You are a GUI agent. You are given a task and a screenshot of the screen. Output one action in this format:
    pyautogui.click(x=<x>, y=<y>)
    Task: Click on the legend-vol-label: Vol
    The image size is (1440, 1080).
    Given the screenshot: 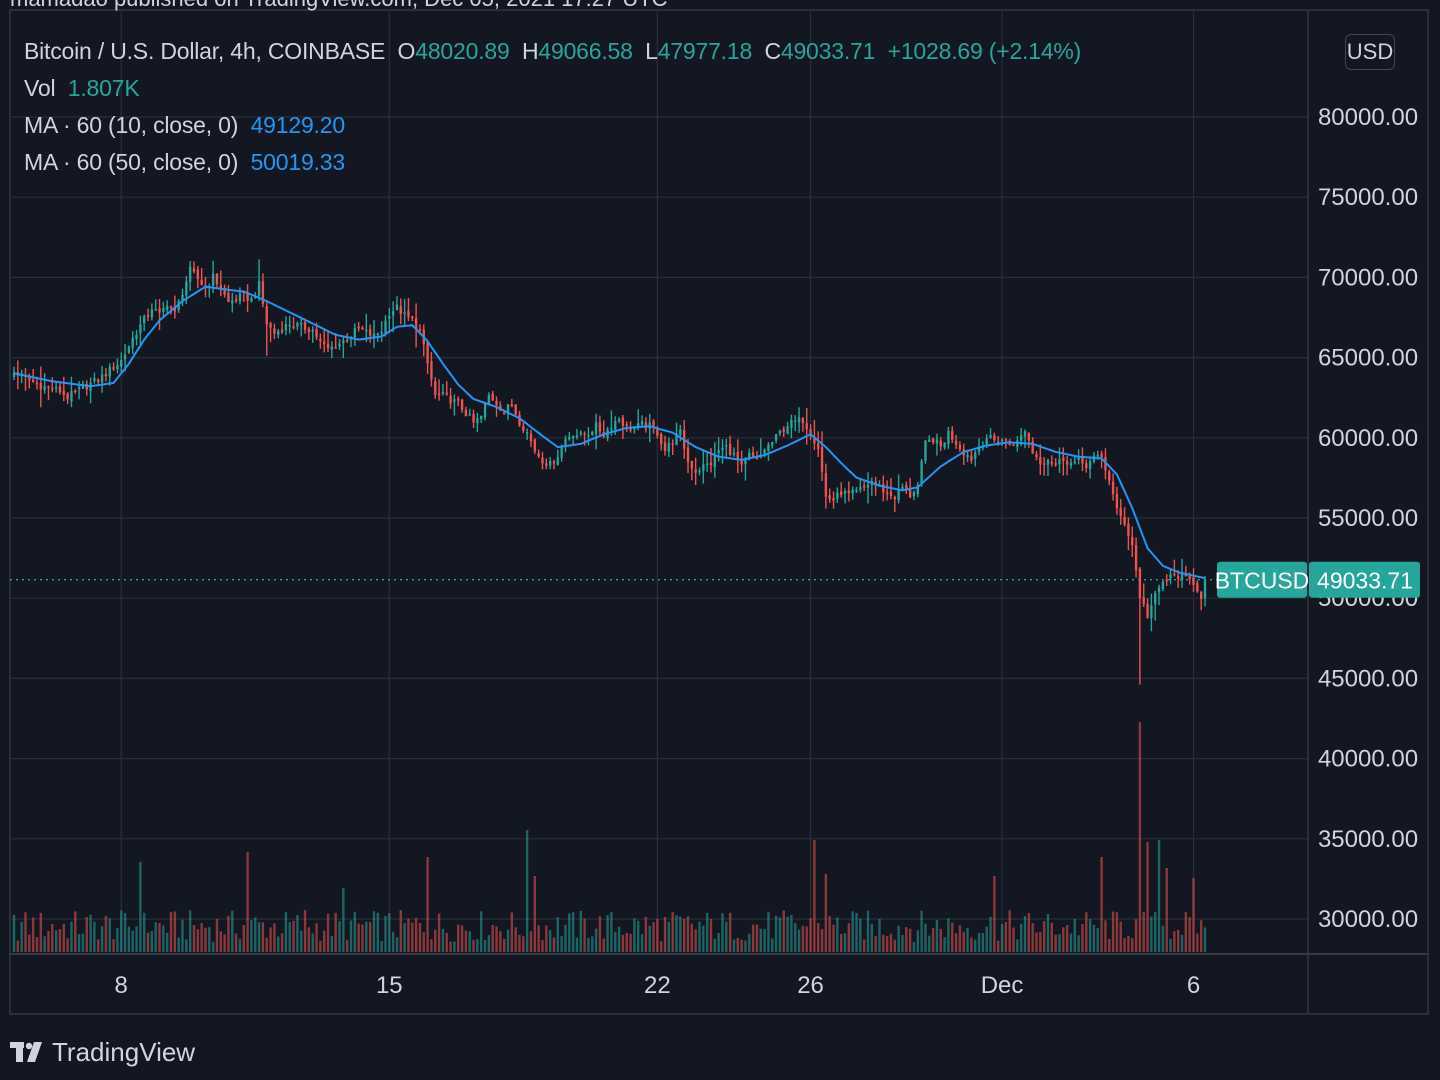 What is the action you would take?
    pyautogui.click(x=40, y=88)
    